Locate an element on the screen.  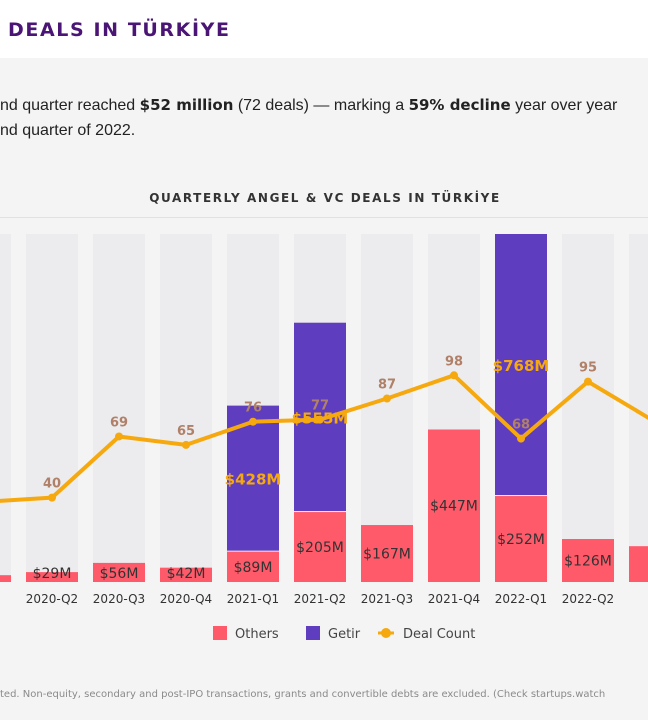
bar-value-label-others: $167M is located at coordinates (387, 555).